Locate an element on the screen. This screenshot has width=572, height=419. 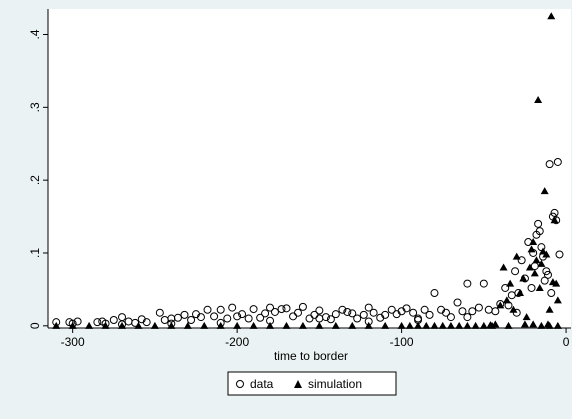
legend-box is located at coordinates (312, 383).